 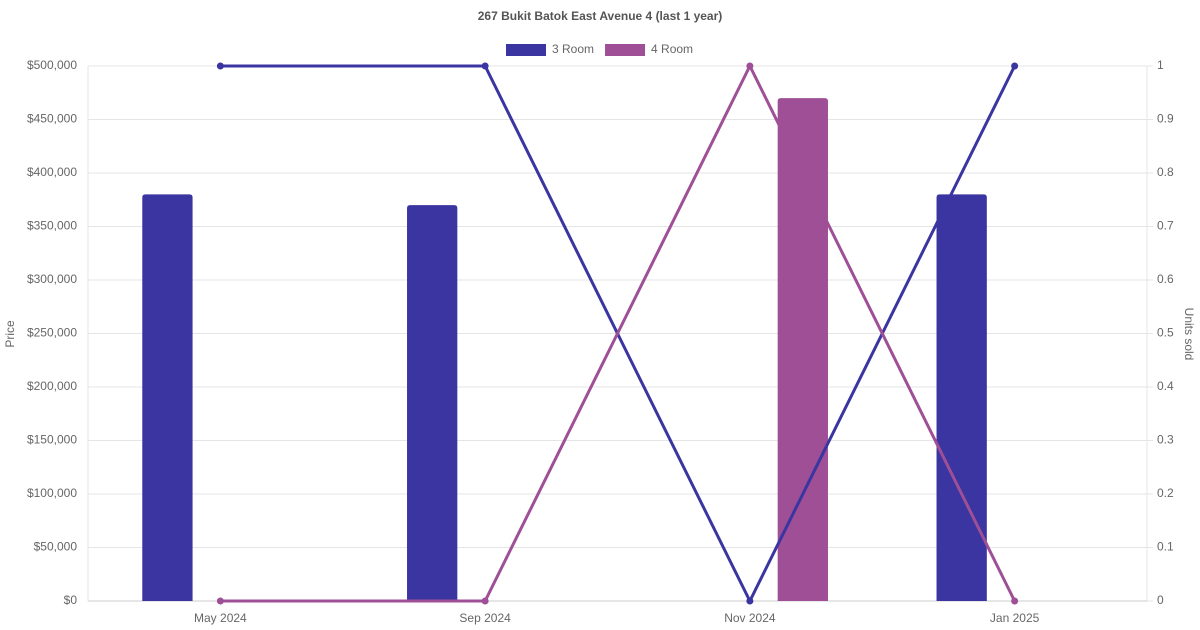 I want to click on y-tick-label: $350,000, so click(x=52, y=226).